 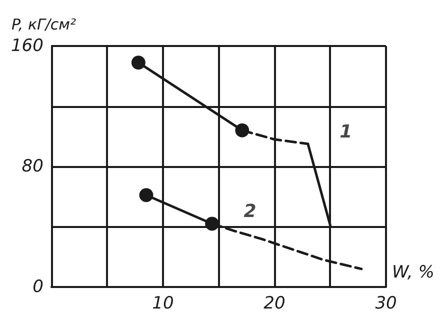 What do you see at coordinates (346, 131) in the screenshot?
I see `annotation: 1` at bounding box center [346, 131].